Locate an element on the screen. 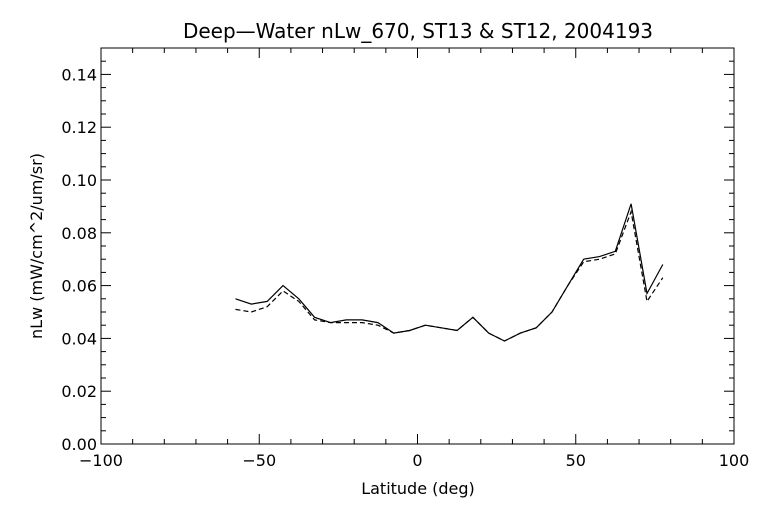  y-axis-label: nLw (mW/cm^2/um/sr) is located at coordinates (36, 246).